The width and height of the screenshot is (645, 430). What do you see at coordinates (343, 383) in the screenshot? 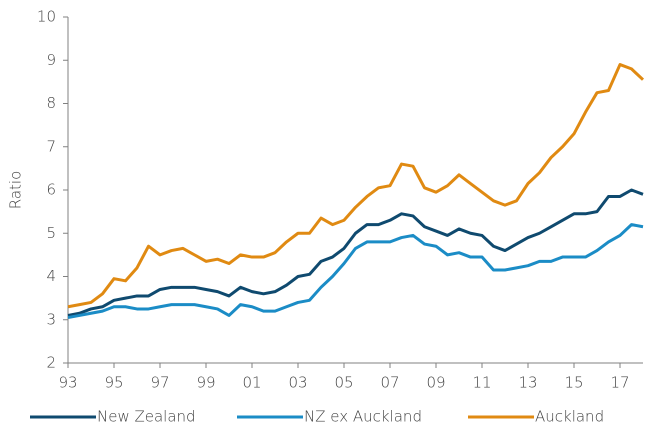
I see `x-tick-label: 05` at bounding box center [343, 383].